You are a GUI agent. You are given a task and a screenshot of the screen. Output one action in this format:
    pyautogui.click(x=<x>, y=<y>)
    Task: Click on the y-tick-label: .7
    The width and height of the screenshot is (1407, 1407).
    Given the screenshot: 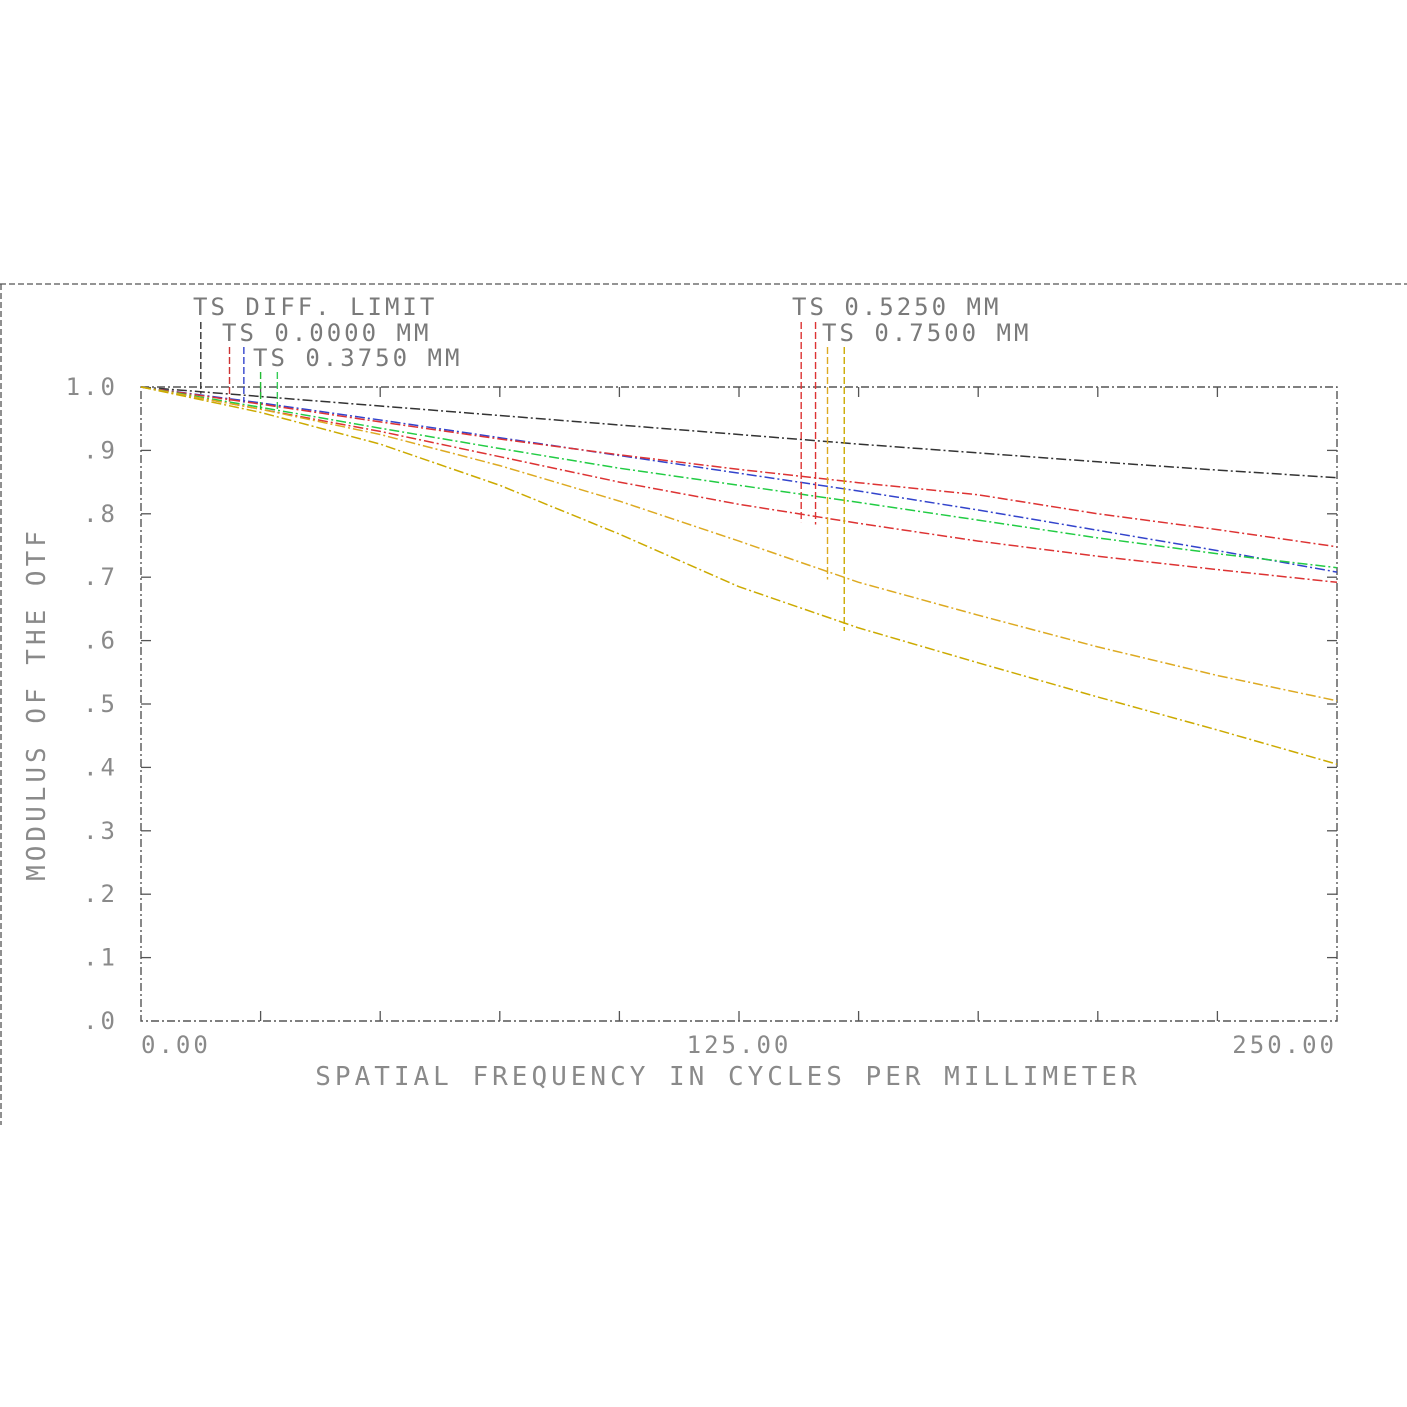 What is the action you would take?
    pyautogui.click(x=100, y=577)
    